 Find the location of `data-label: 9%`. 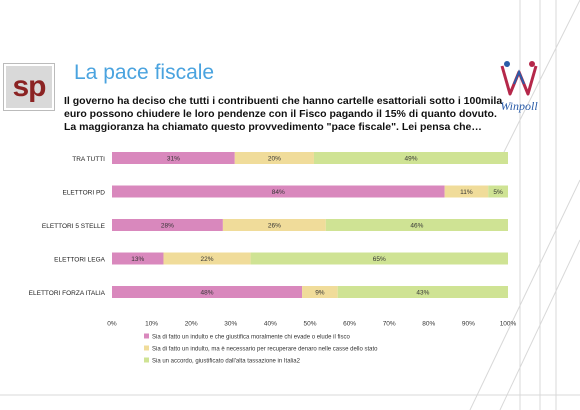

data-label: 9% is located at coordinates (320, 293).